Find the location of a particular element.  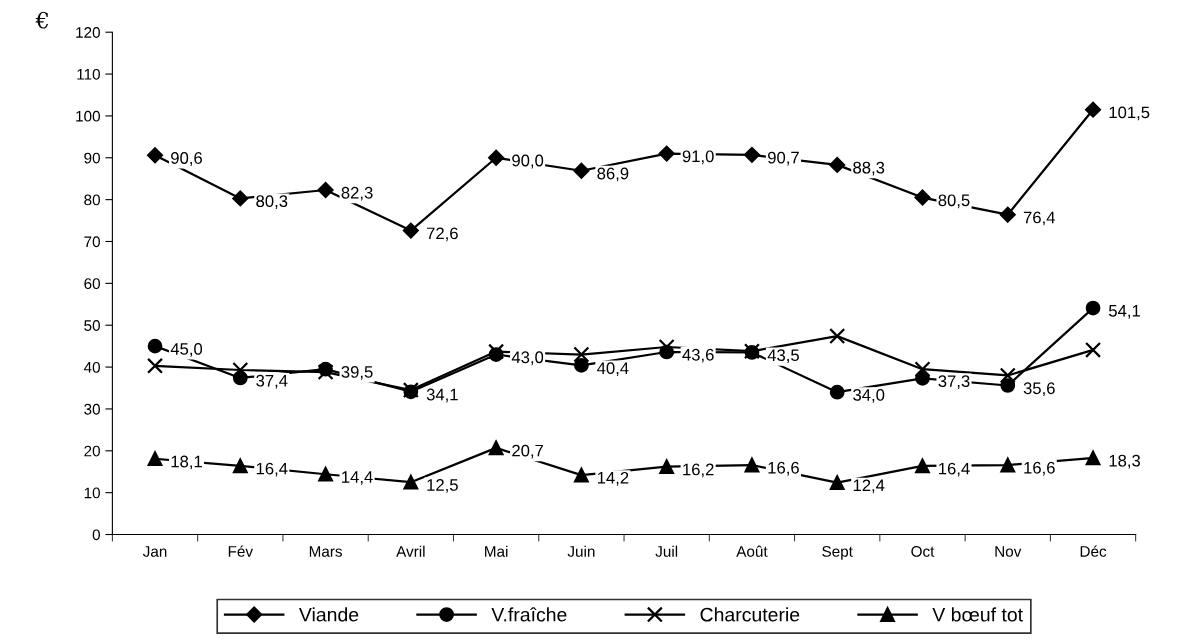

data-label: 72,6 is located at coordinates (442, 234).